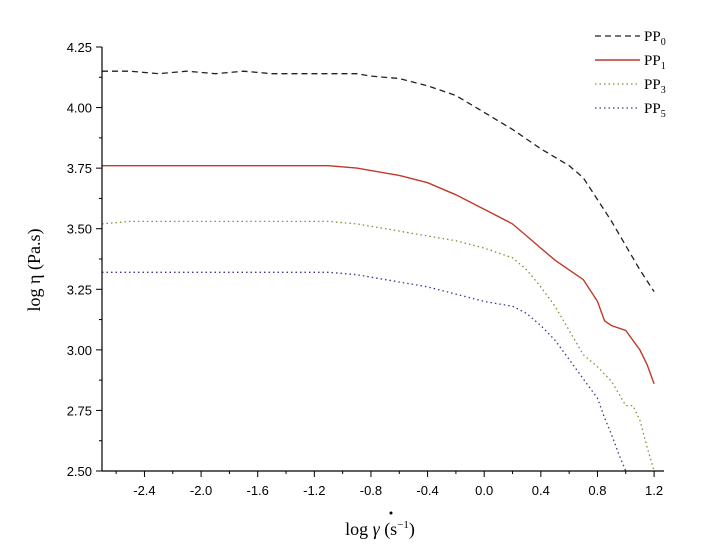 This screenshot has width=709, height=549. I want to click on legend-label-pp1: PP1, so click(655, 62).